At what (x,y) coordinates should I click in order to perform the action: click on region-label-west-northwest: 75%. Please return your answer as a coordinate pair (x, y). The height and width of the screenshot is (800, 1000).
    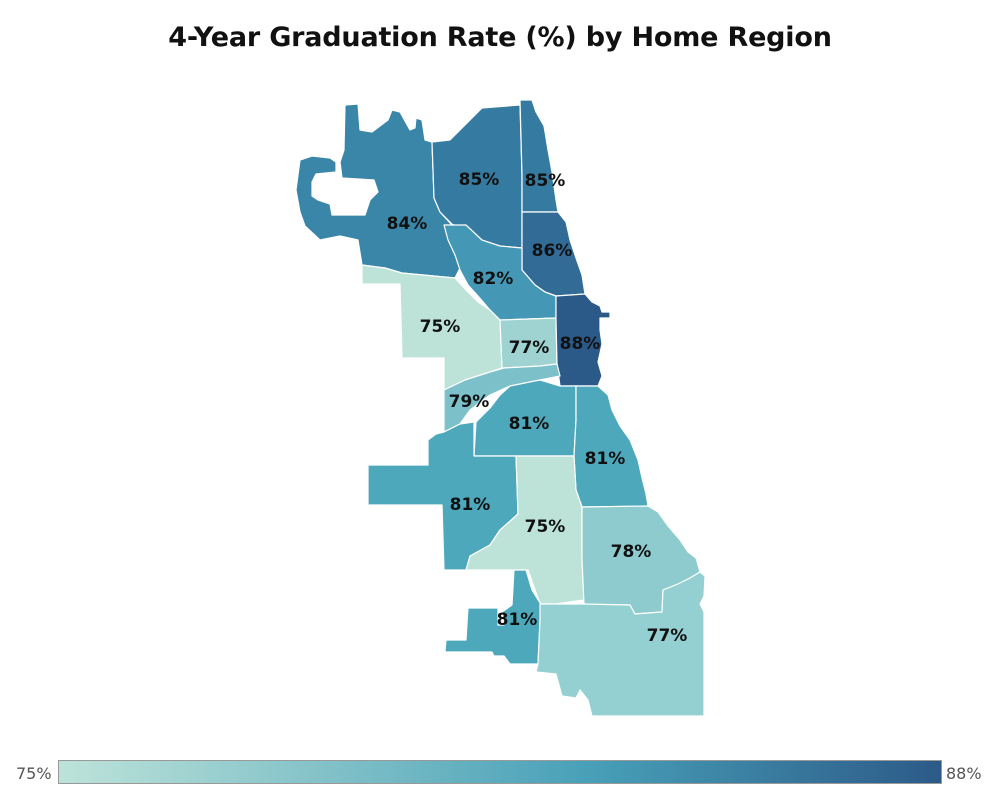
    Looking at the image, I should click on (440, 327).